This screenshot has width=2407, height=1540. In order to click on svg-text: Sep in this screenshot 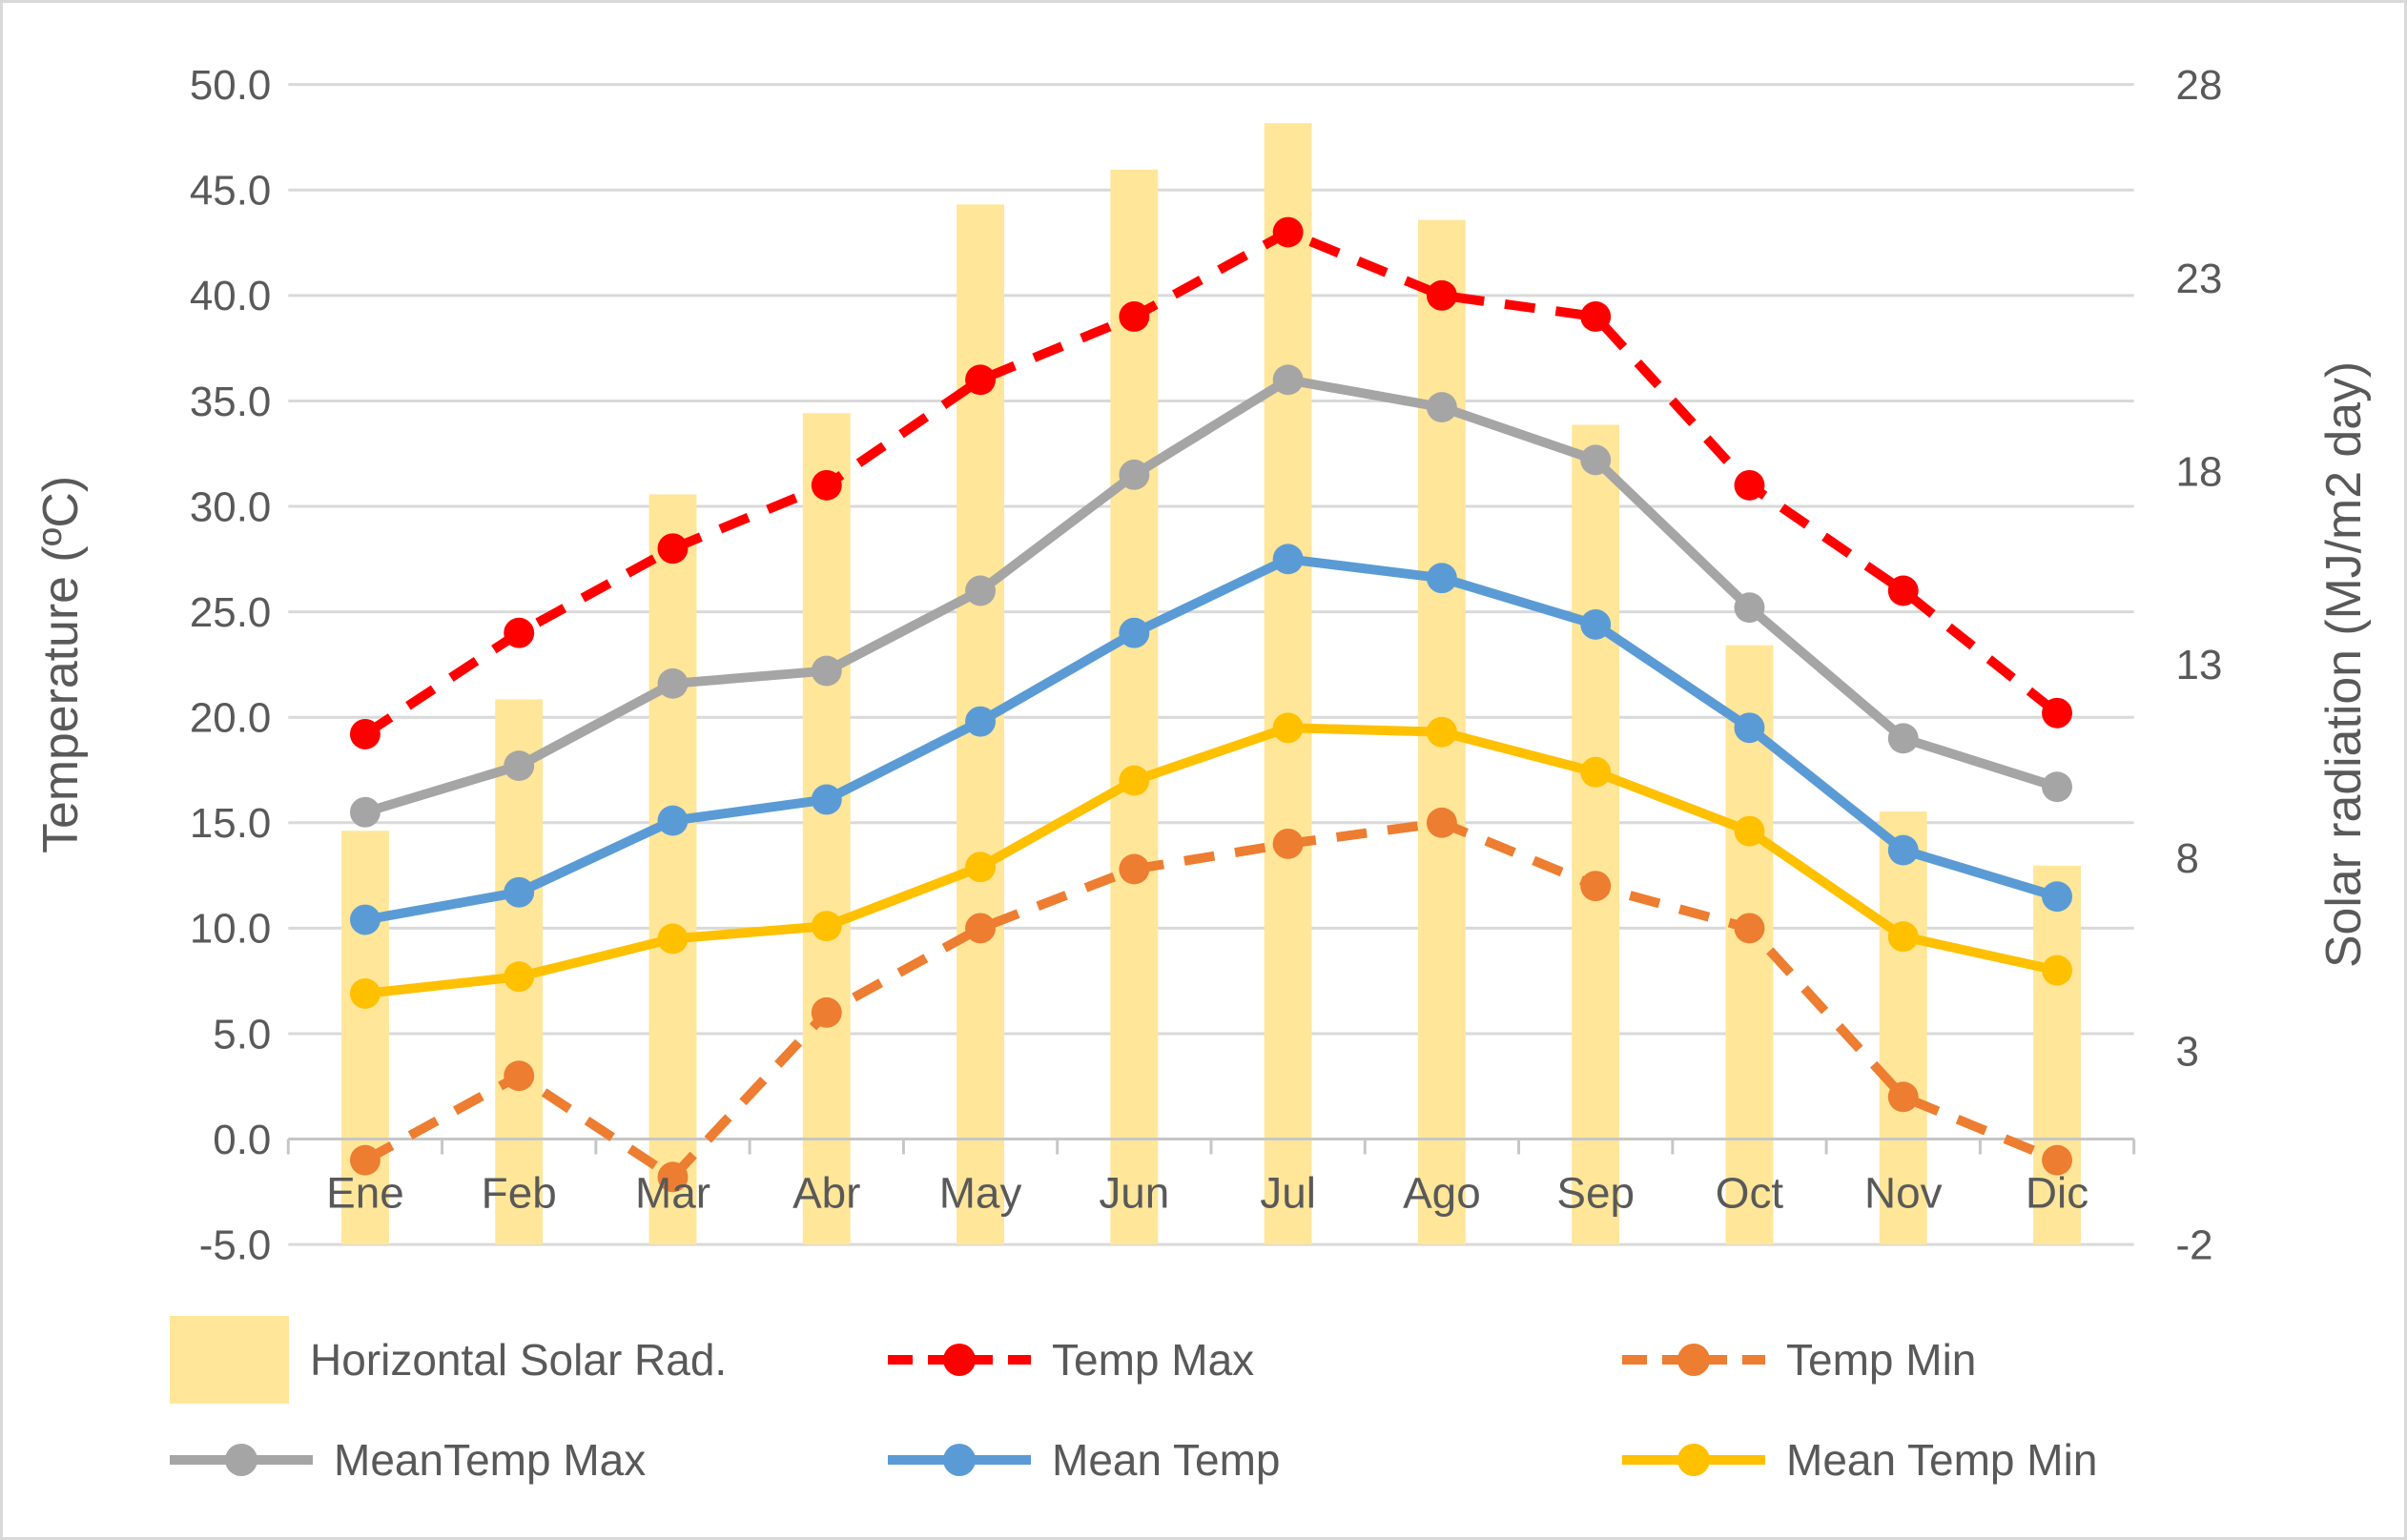, I will do `click(1595, 1192)`.